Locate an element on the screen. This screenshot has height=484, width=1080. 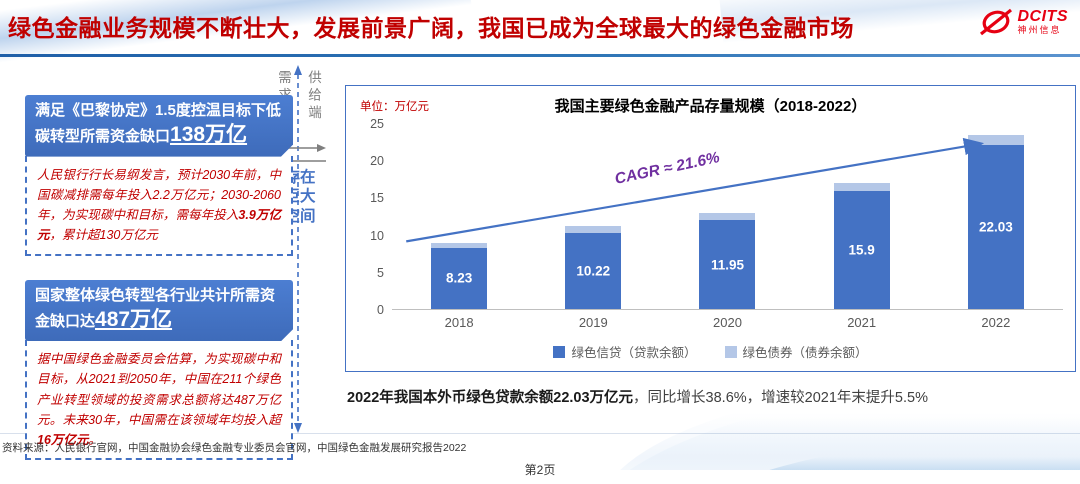
y-axis: 0 5 10 15 20 25 is located at coordinates (370, 217).